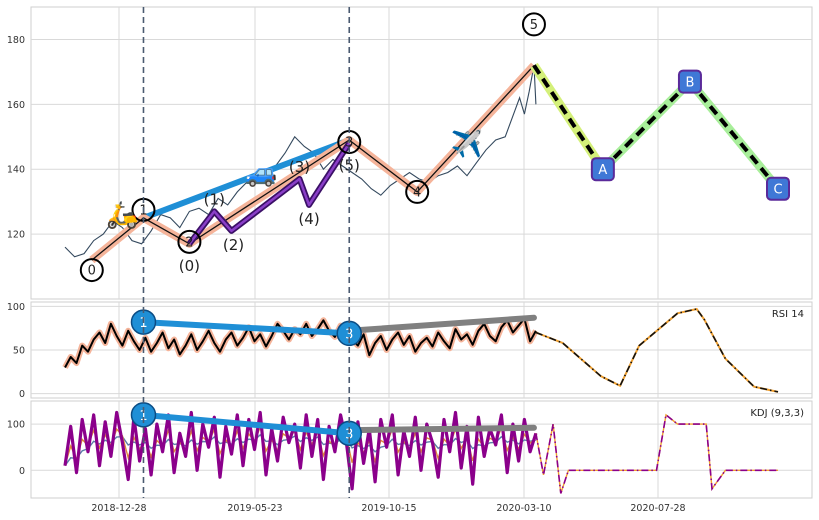 This screenshot has width=819, height=520. I want to click on wave-marker-label: 5, so click(534, 25).